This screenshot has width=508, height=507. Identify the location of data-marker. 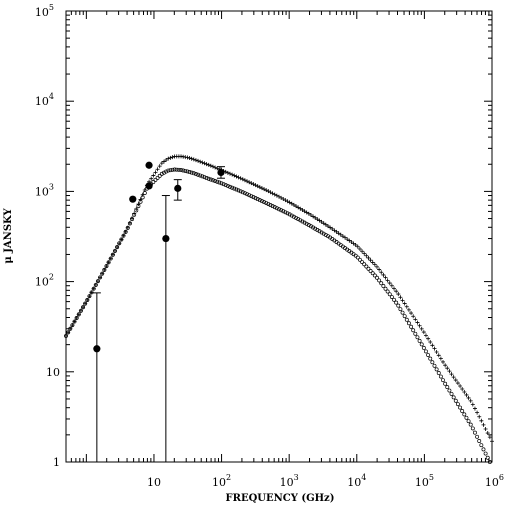
(221, 172).